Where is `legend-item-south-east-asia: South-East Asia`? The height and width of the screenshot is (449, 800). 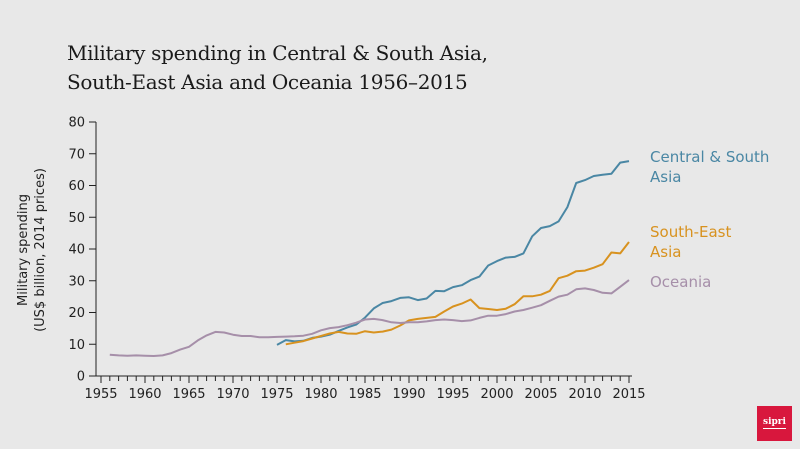
legend-item-south-east-asia: South-East Asia is located at coordinates (690, 242).